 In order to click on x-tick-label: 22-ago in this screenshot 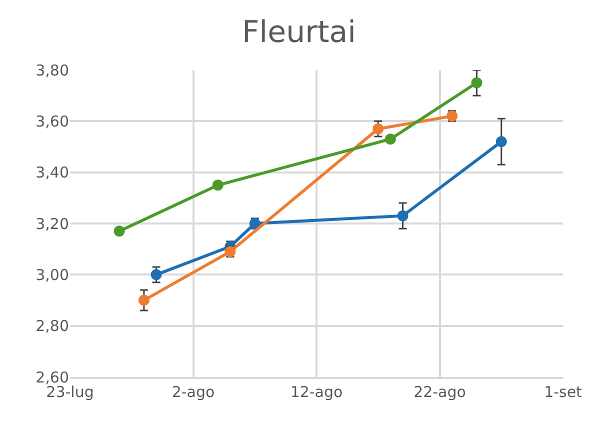, I will do `click(440, 392)`.